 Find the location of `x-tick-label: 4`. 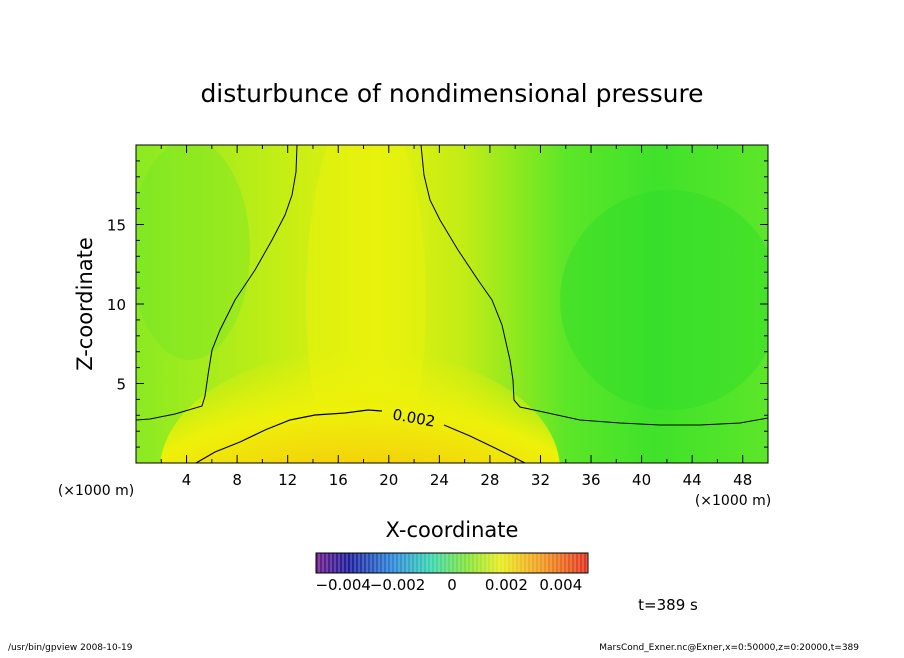

x-tick-label: 4 is located at coordinates (187, 480).